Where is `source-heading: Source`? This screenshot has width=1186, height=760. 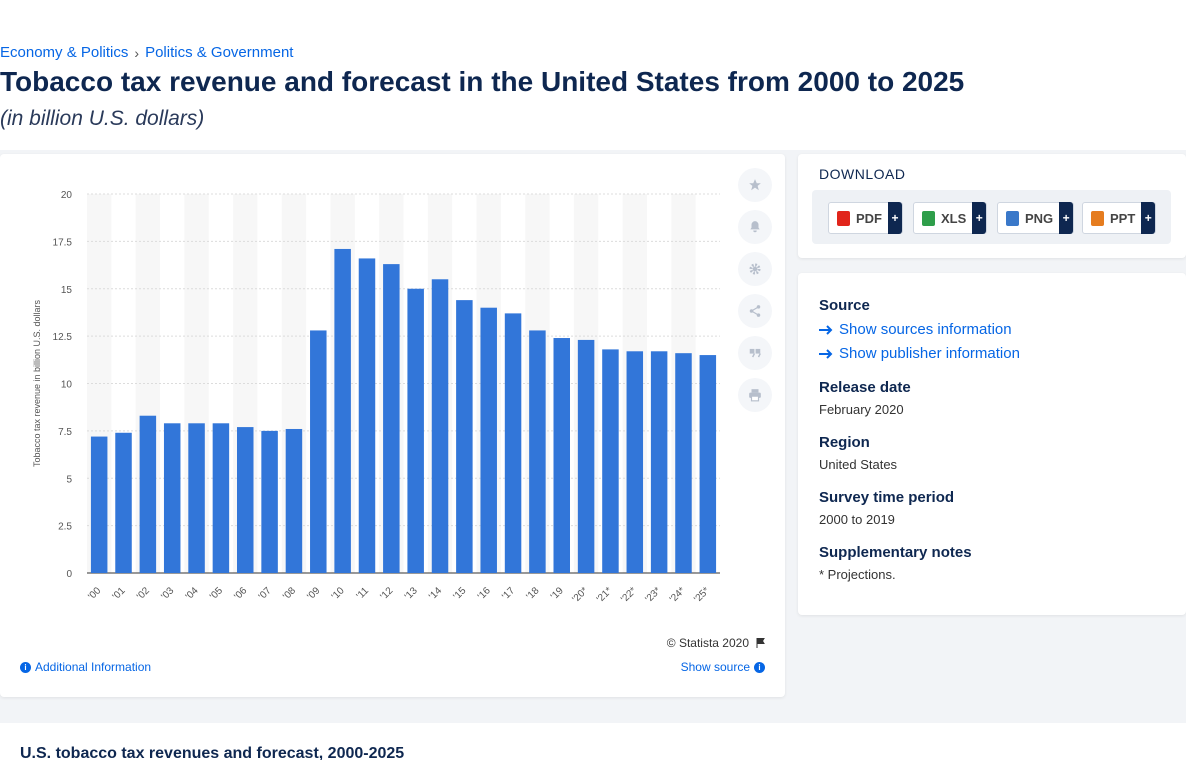
source-heading: Source is located at coordinates (844, 305).